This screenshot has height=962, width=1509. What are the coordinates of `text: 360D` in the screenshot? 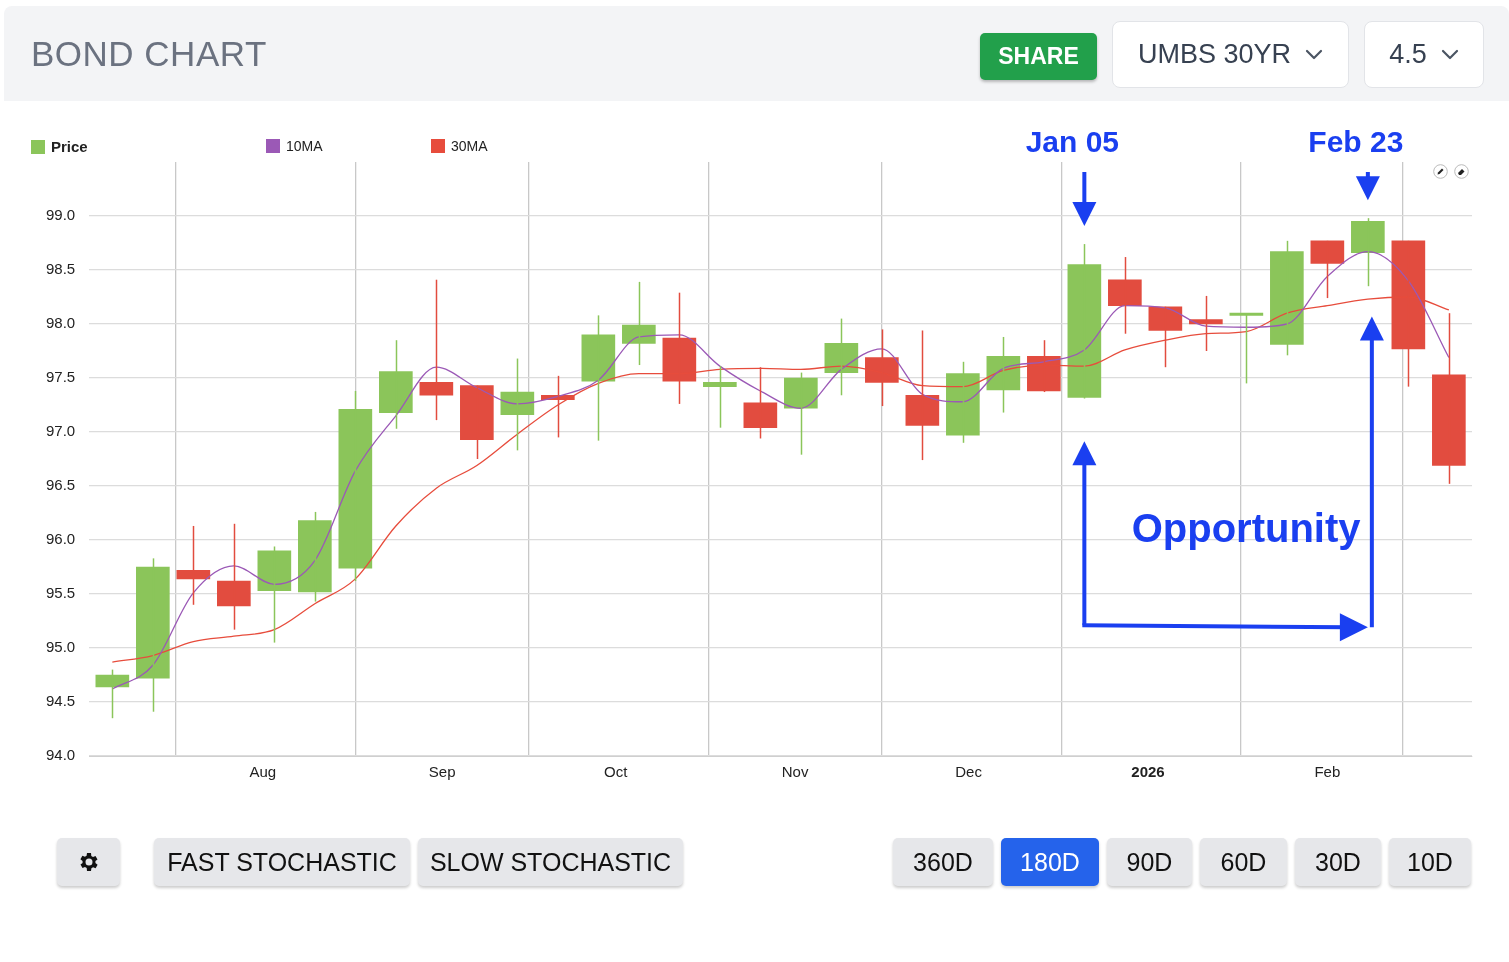 It's located at (943, 862).